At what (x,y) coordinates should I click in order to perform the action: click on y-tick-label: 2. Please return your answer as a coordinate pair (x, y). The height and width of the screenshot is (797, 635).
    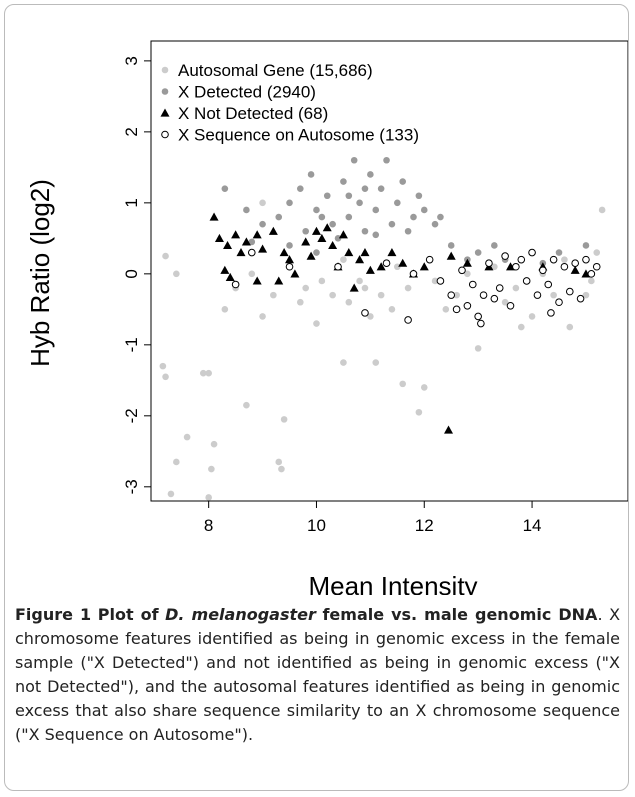
    Looking at the image, I should click on (131, 131).